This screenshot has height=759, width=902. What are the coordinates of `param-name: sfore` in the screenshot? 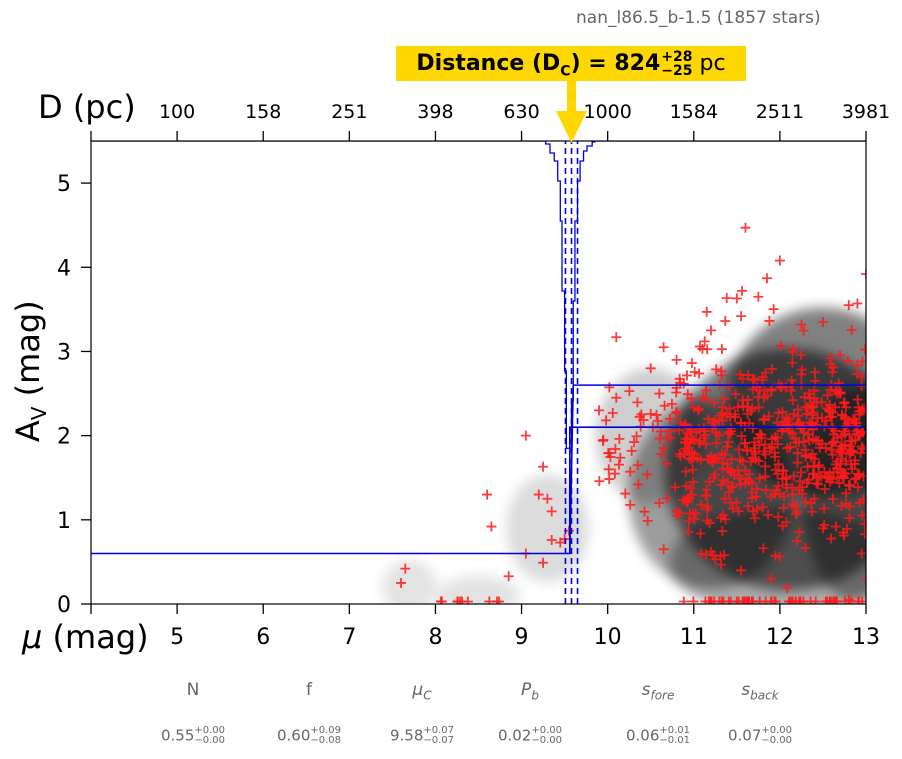 It's located at (658, 691).